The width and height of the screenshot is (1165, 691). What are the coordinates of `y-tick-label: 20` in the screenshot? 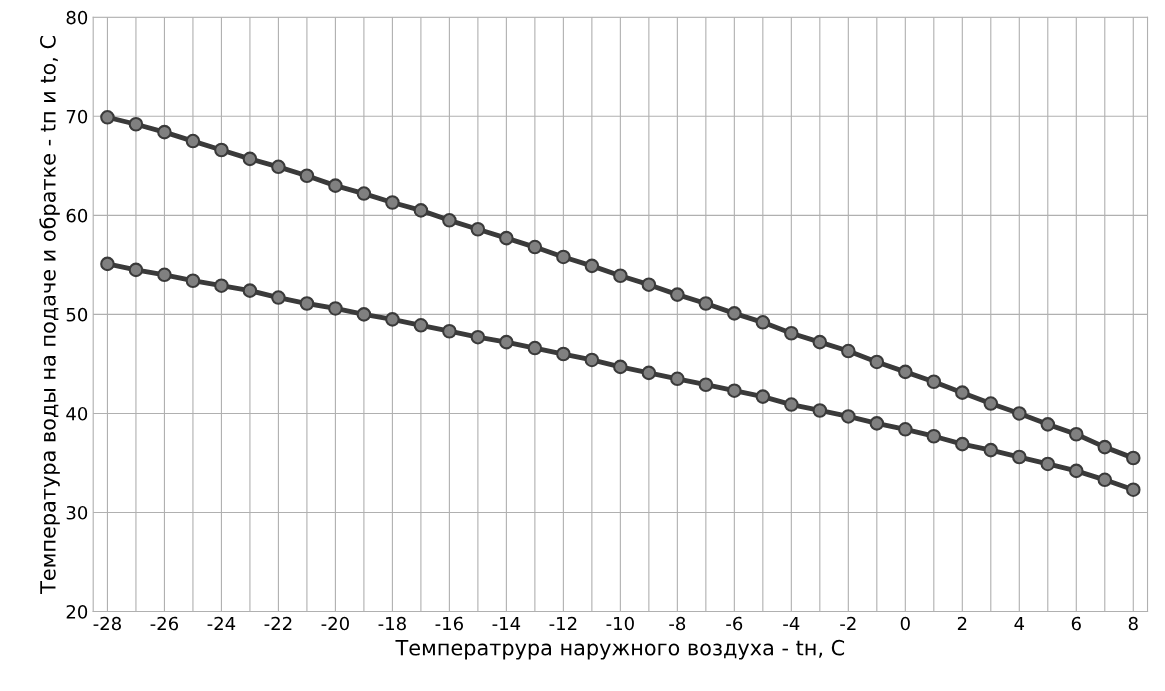 It's located at (77, 611).